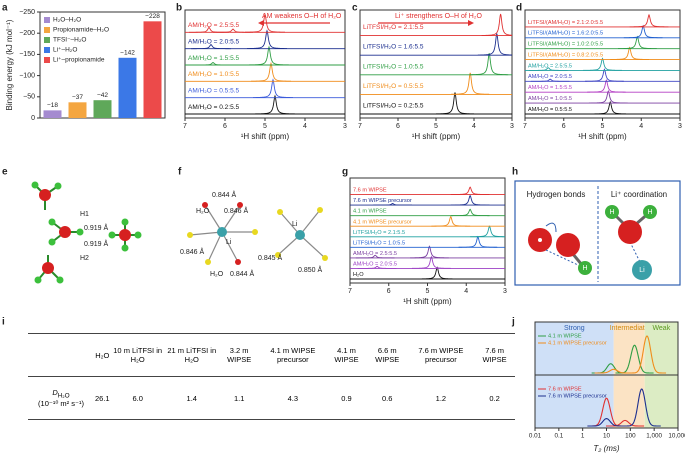  What do you see at coordinates (606, 448) in the screenshot?
I see `x-axis-label: T₂ (ms)` at bounding box center [606, 448].